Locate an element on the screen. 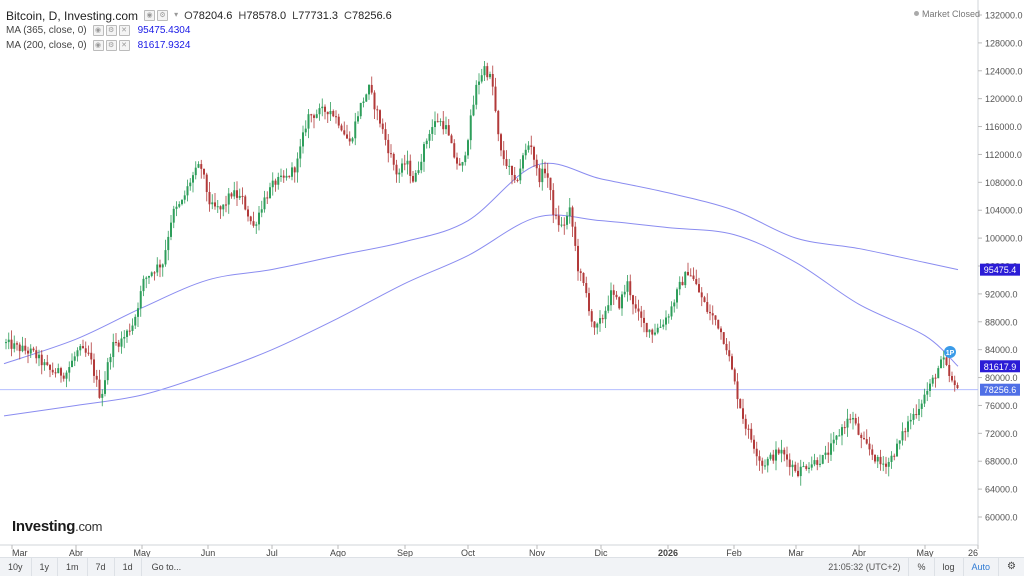  x-tick-label: Oct is located at coordinates (468, 553).